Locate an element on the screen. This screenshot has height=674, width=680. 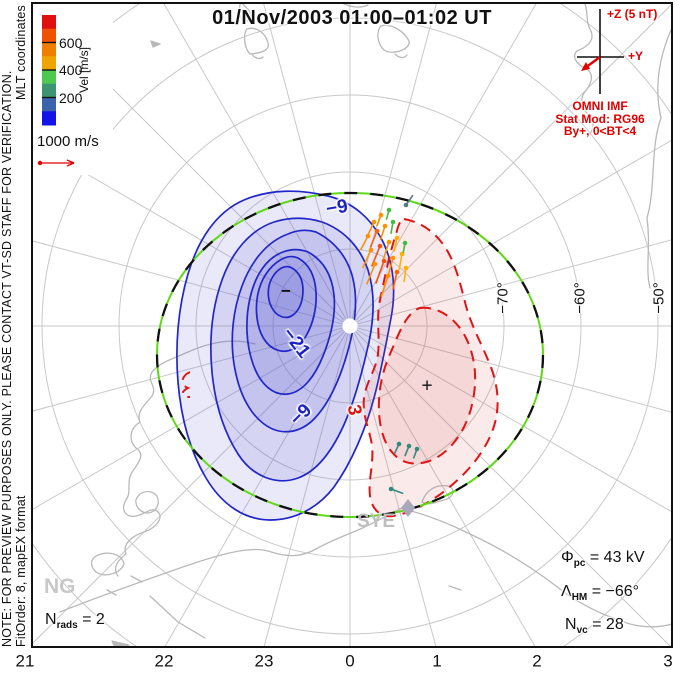
phi-value: = 43 kV is located at coordinates (617, 557).